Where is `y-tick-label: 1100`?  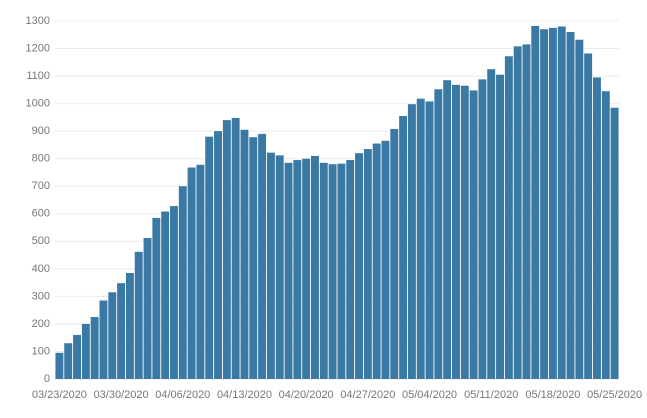 y-tick-label: 1100 is located at coordinates (38, 76).